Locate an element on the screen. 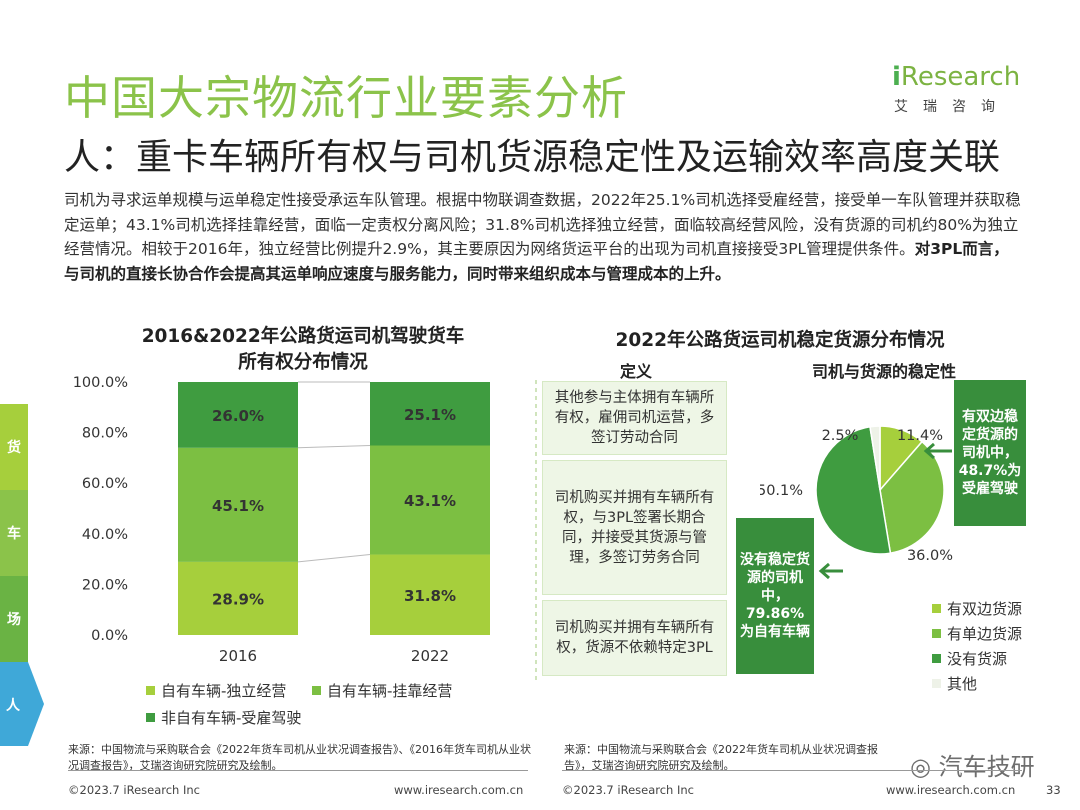 This screenshot has height=810, width=1080. legend-item-independent: 自有车辆-独立经营 is located at coordinates (216, 690).